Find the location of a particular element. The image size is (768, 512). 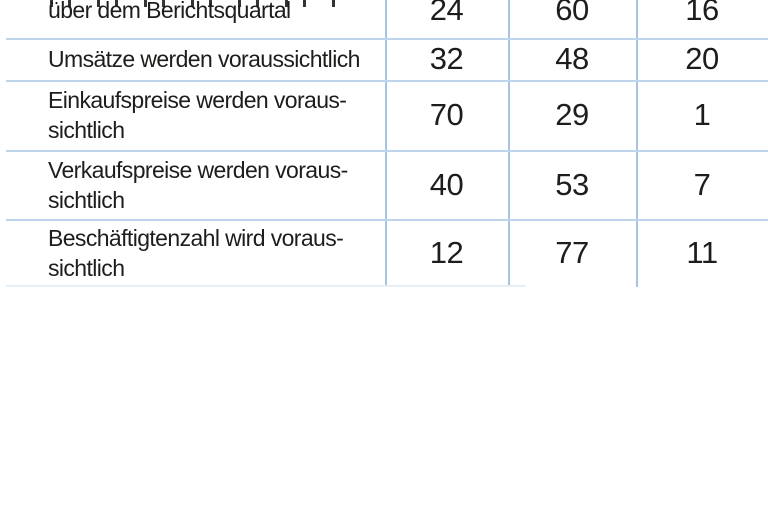

table-cell-value: 60 is located at coordinates (572, 13).